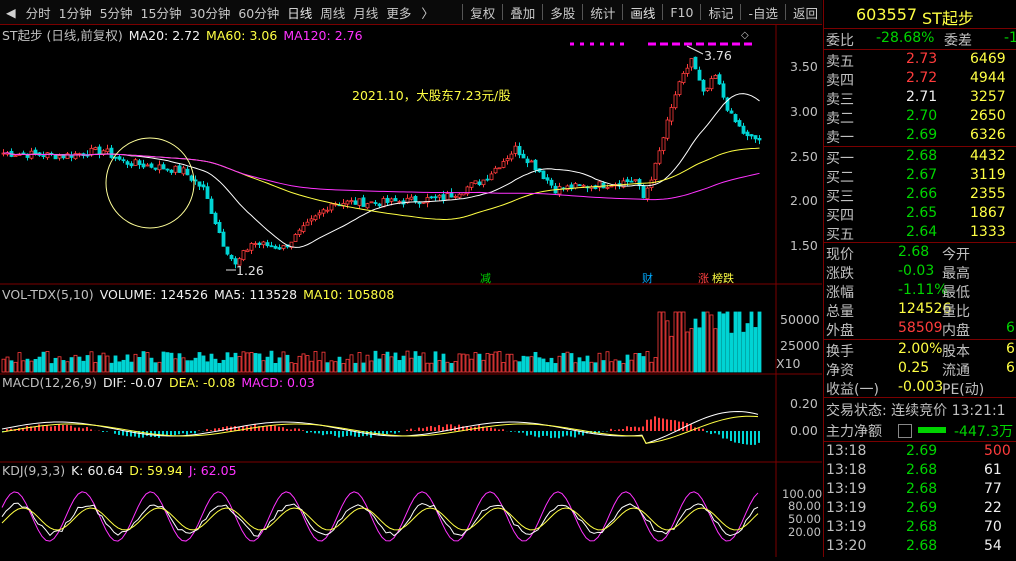  Describe the element at coordinates (682, 12) in the screenshot. I see `f10-button: F10` at that location.